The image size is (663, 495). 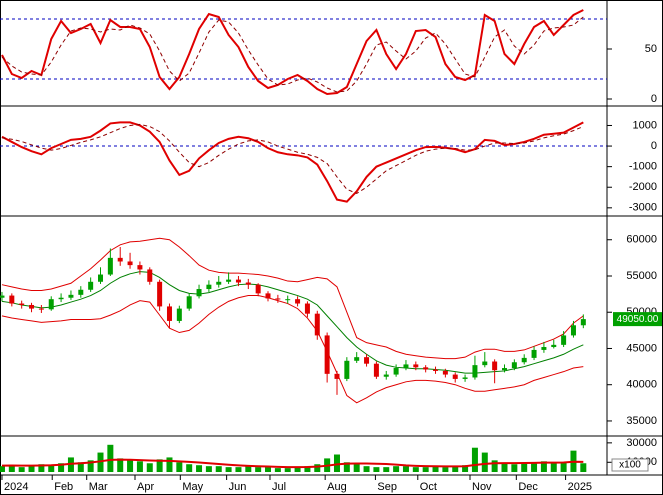 What do you see at coordinates (292, 463) in the screenshot?
I see `volume-average` at bounding box center [292, 463].